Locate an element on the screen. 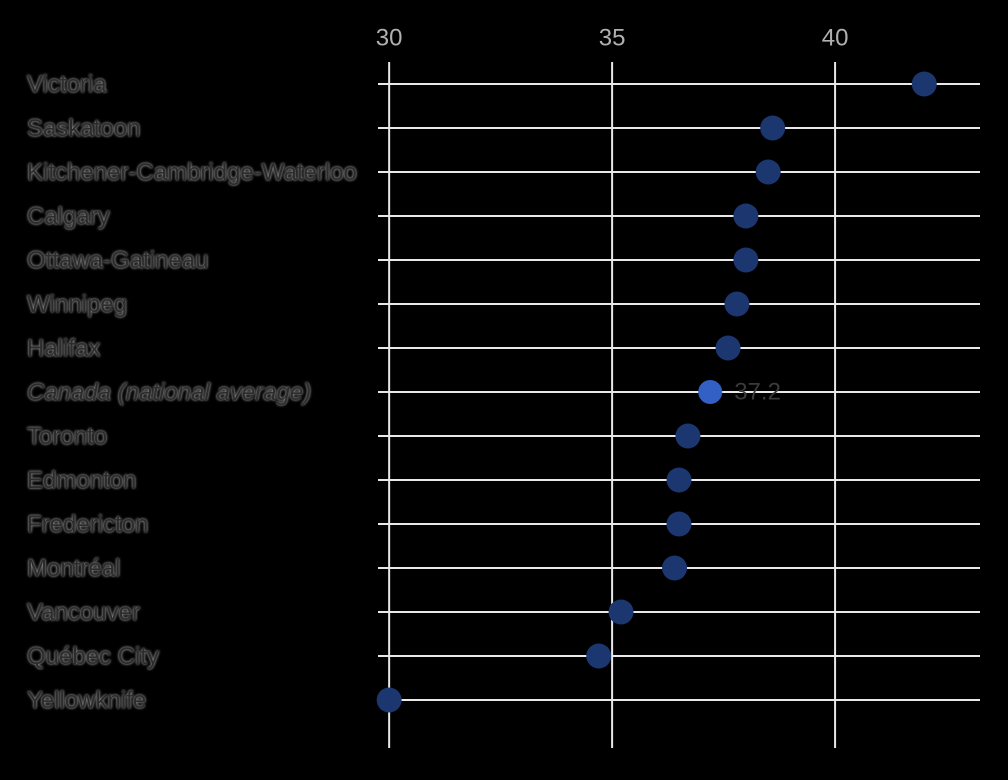 Image resolution: width=1008 pixels, height=780 pixels. category-label: Ottawa-Gatineau is located at coordinates (118, 260).